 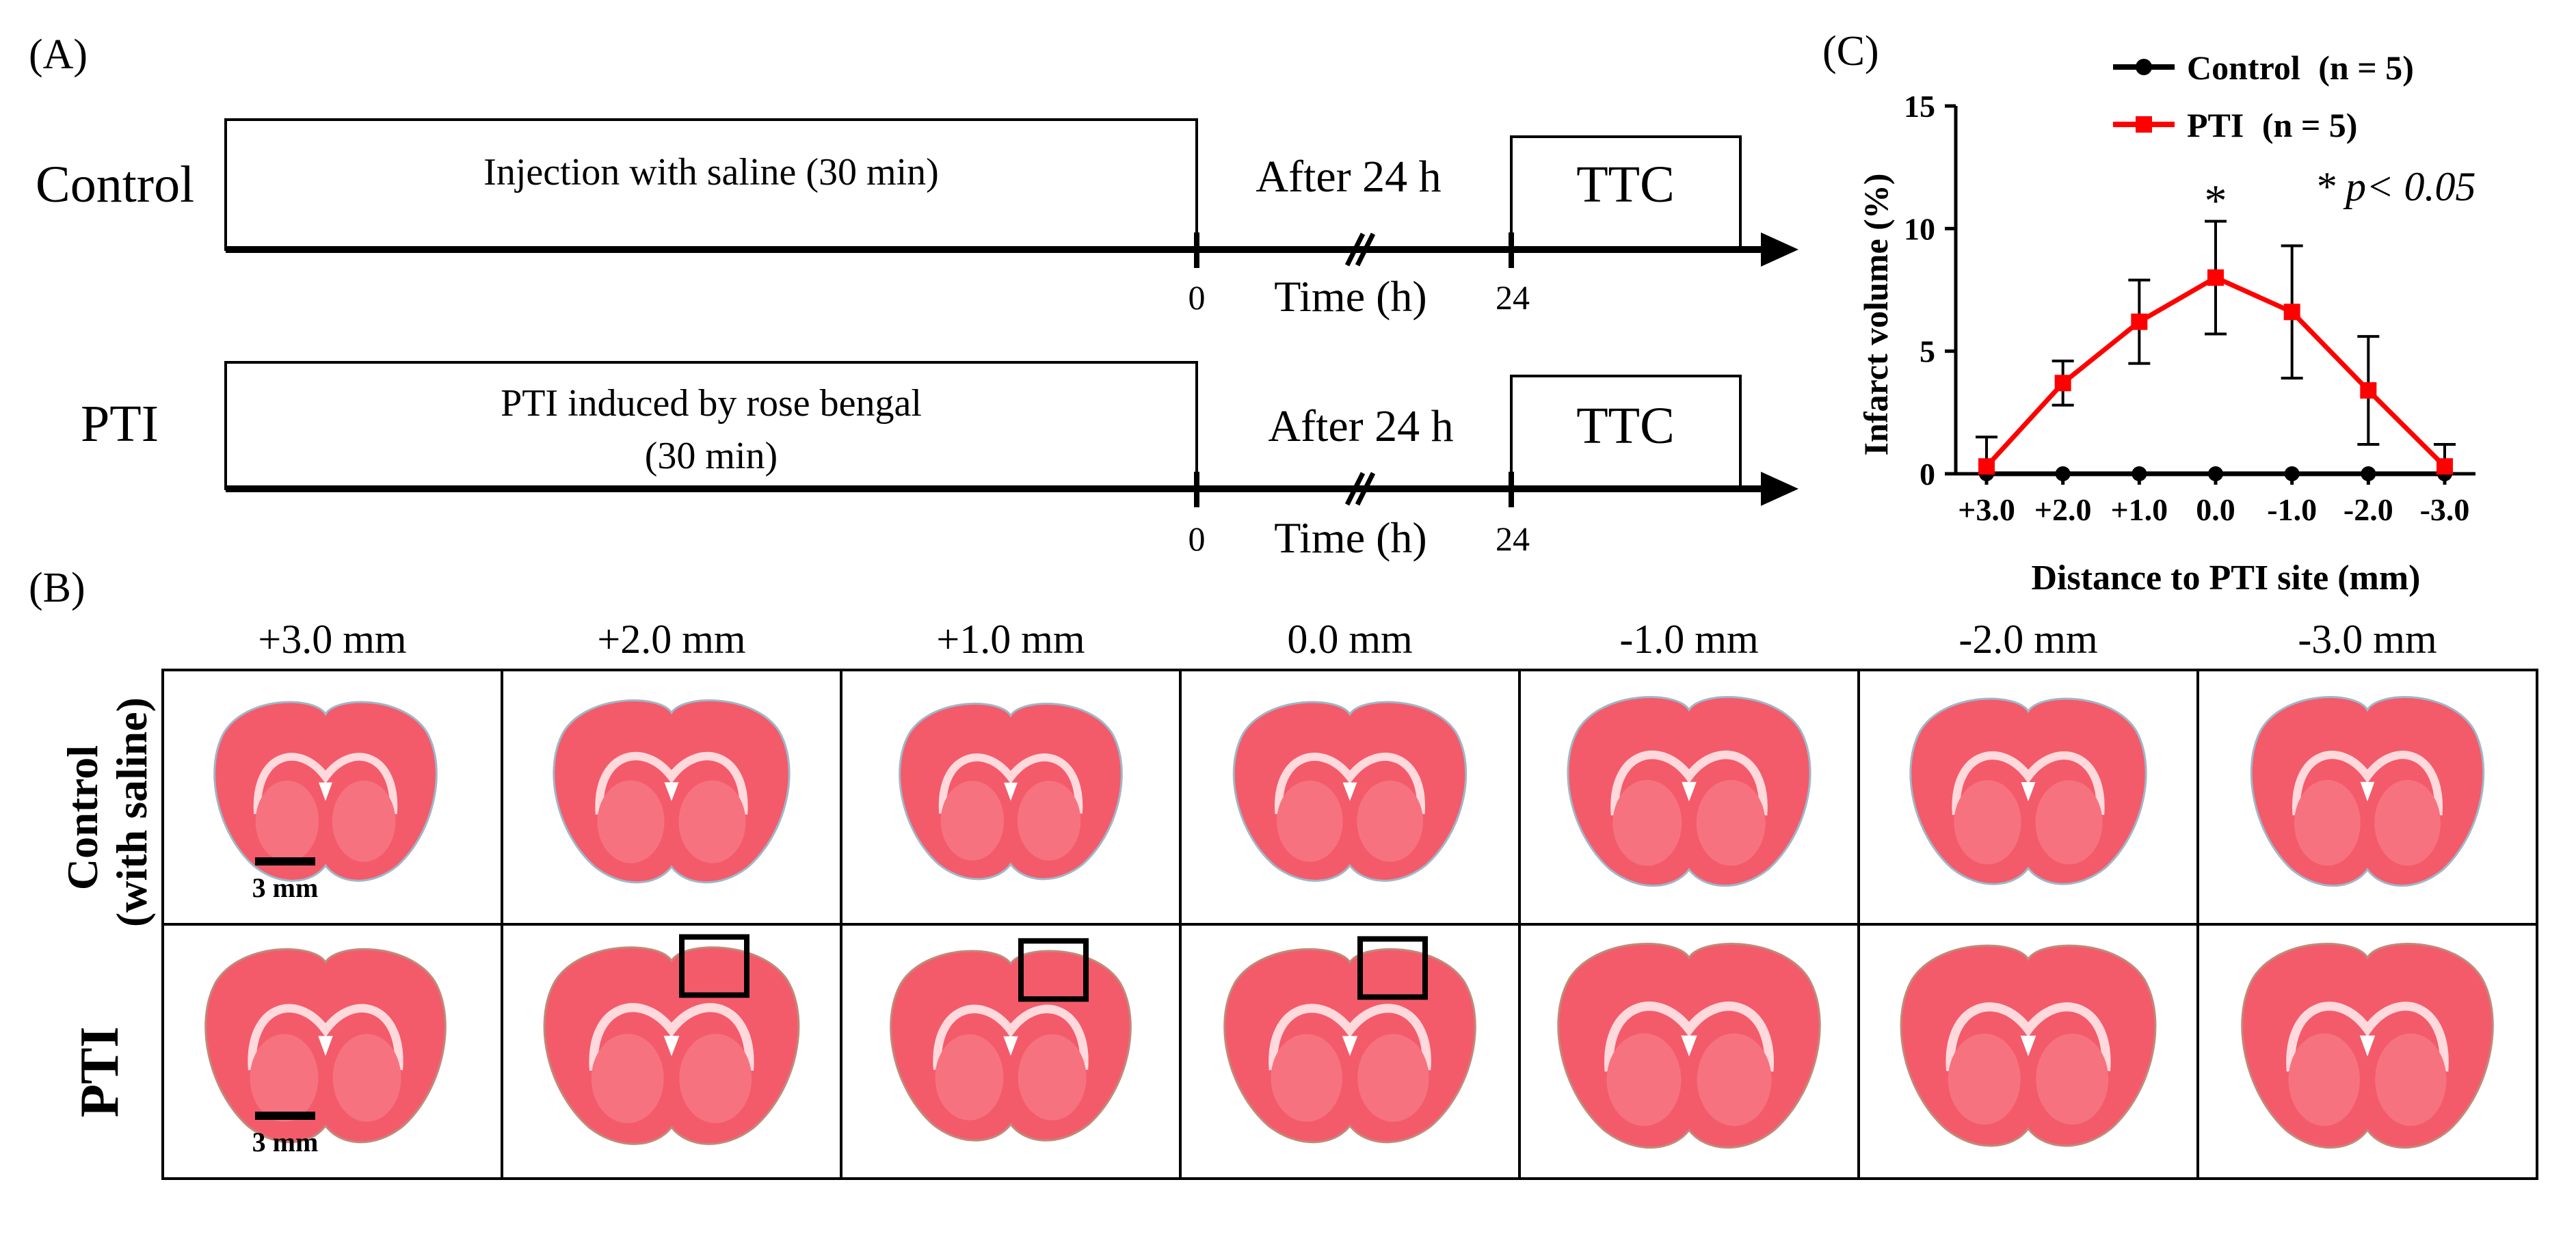 I want to click on panel-label-c: (C), so click(x=1850, y=52).